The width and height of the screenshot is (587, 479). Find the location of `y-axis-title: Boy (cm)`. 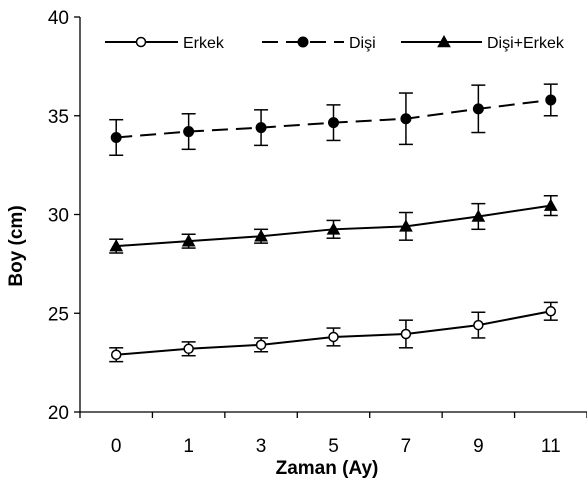

y-axis-title: Boy (cm) is located at coordinates (16, 245).